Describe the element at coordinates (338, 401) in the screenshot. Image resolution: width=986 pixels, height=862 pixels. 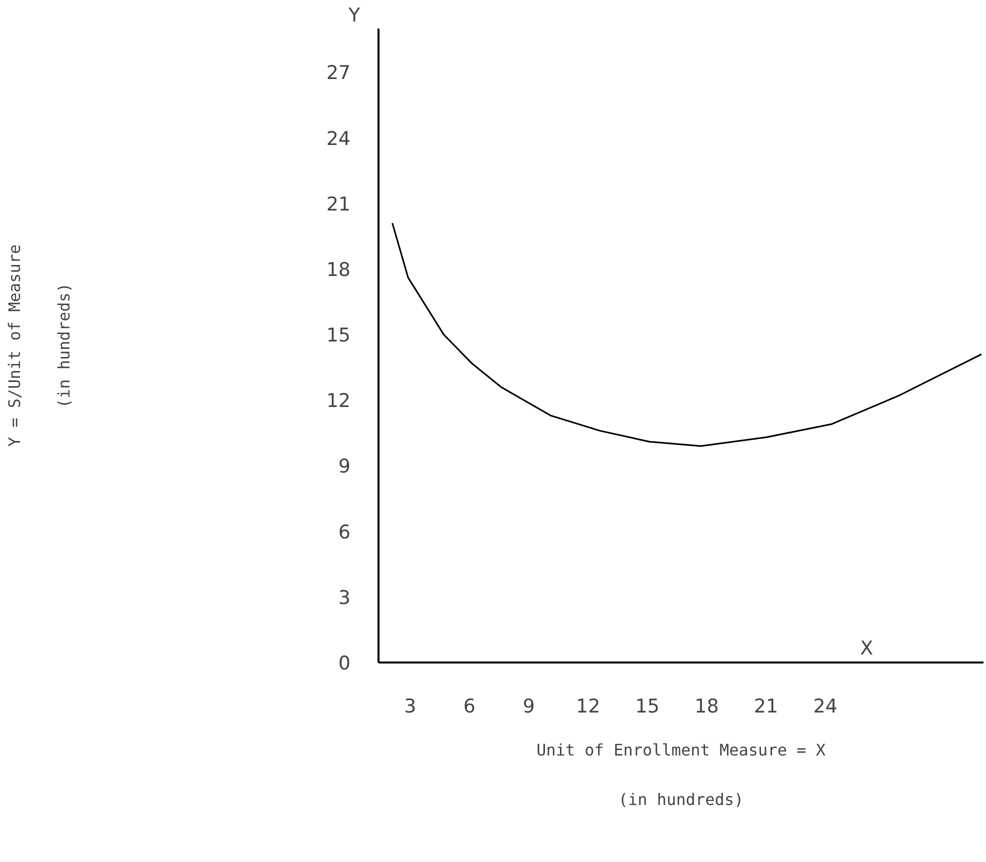
I see `y-tick-label: 12` at that location.